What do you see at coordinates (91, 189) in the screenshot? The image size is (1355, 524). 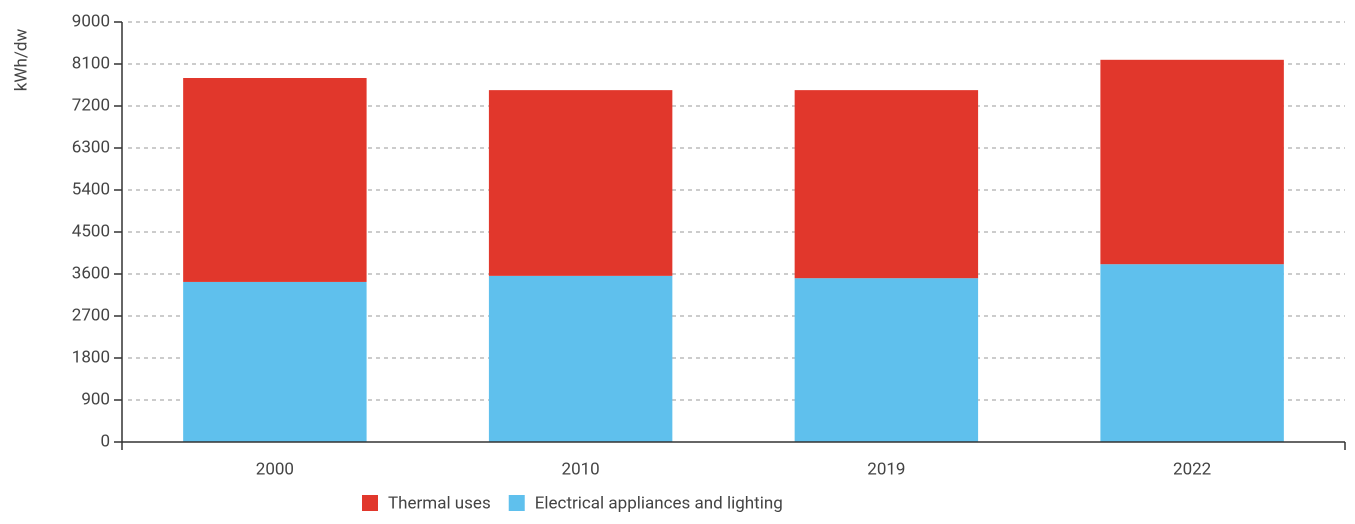 I see `y-tick-label: 5400` at bounding box center [91, 189].